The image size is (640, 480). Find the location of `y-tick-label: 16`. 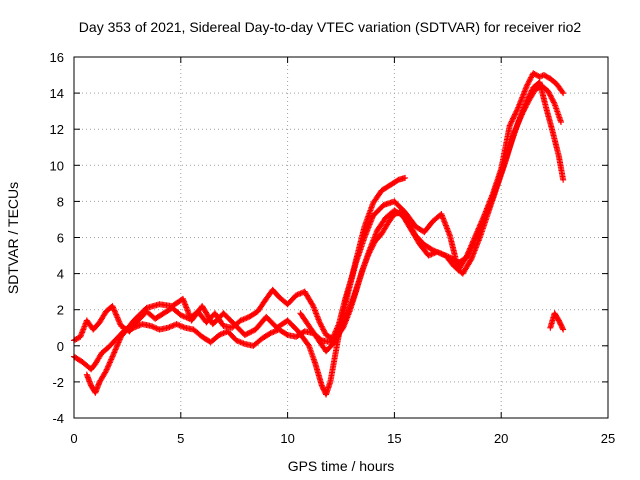

y-tick-label: 16 is located at coordinates (57, 57).